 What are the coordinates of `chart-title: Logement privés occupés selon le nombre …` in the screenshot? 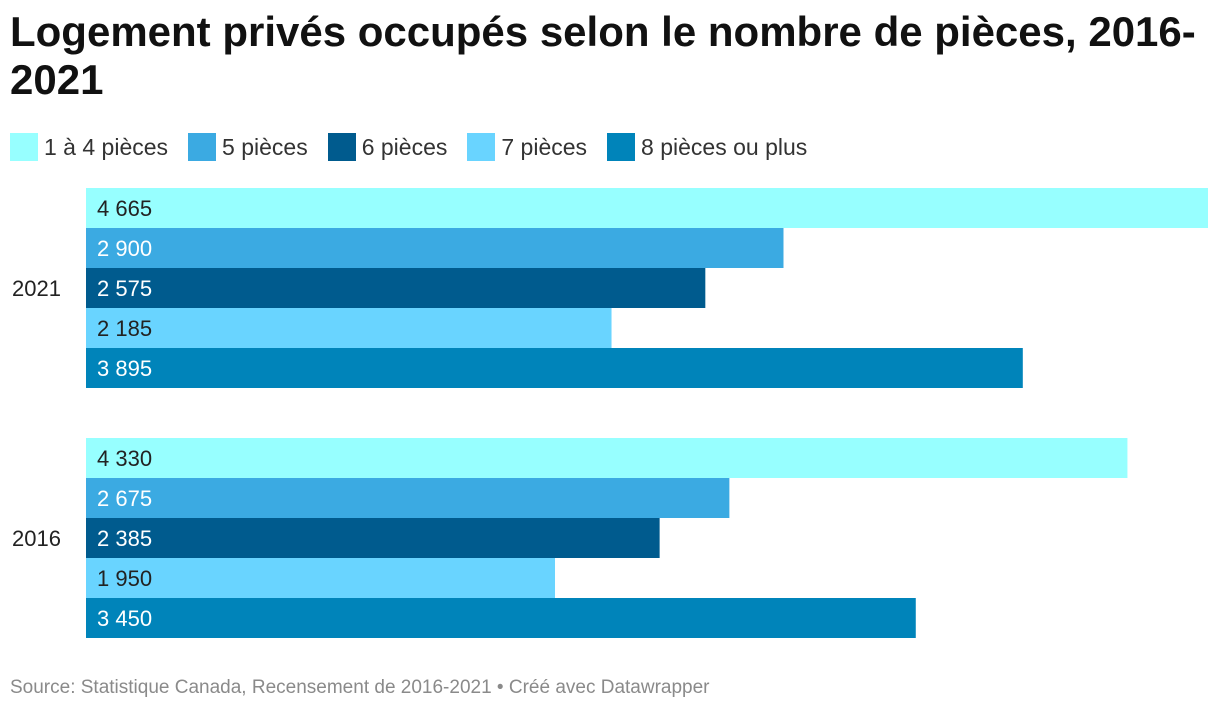 It's located at (603, 55).